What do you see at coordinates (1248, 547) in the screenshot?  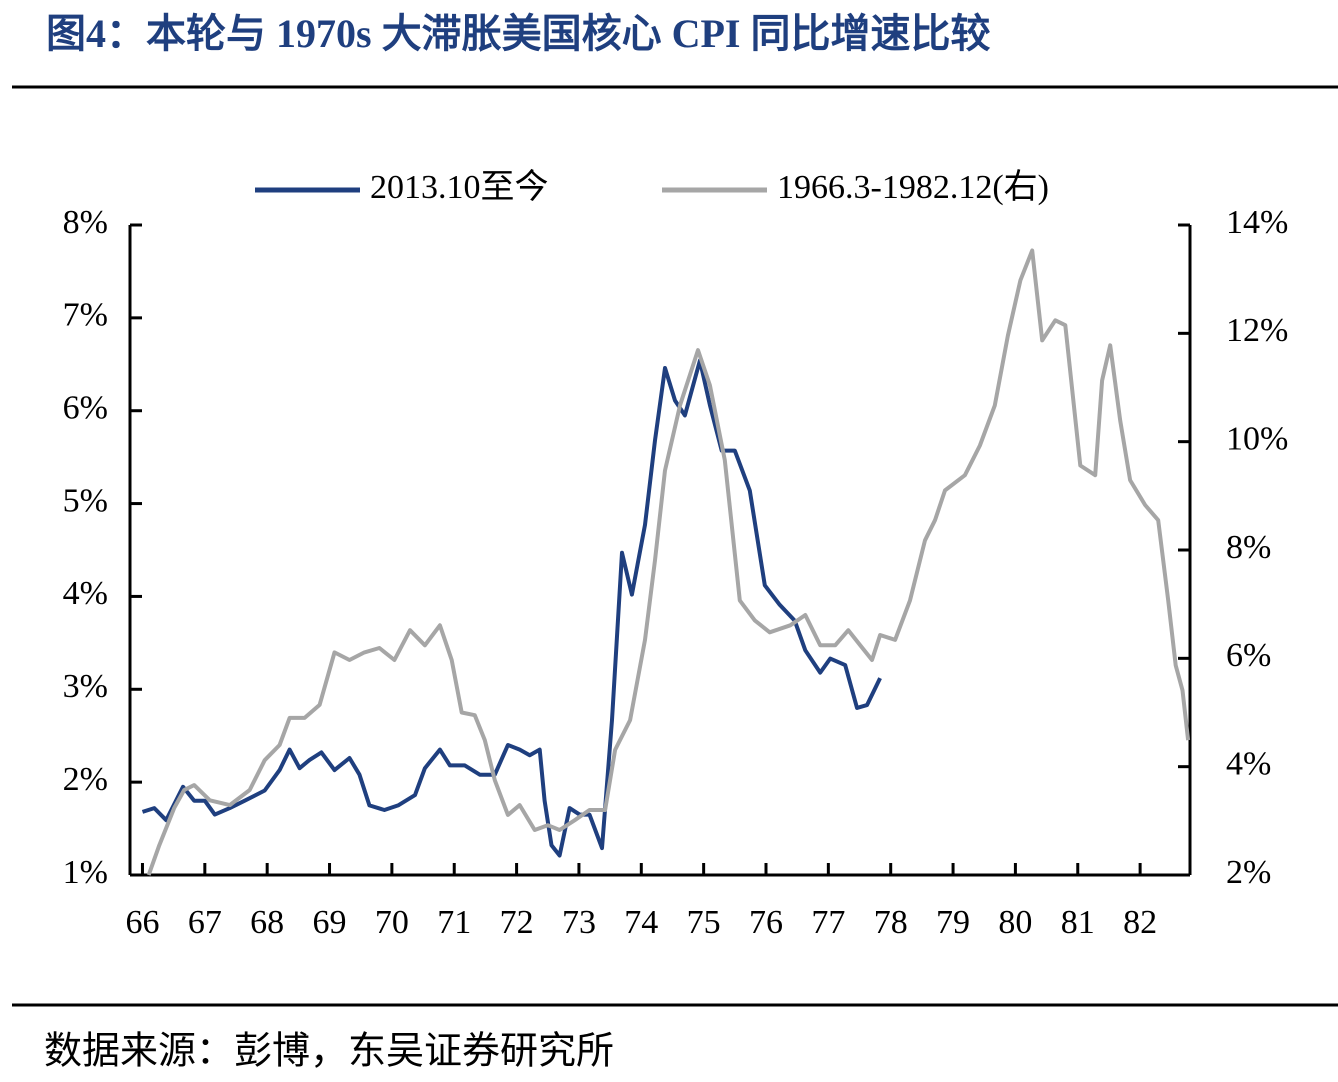 I see `y2-tick-label: 8%` at bounding box center [1248, 547].